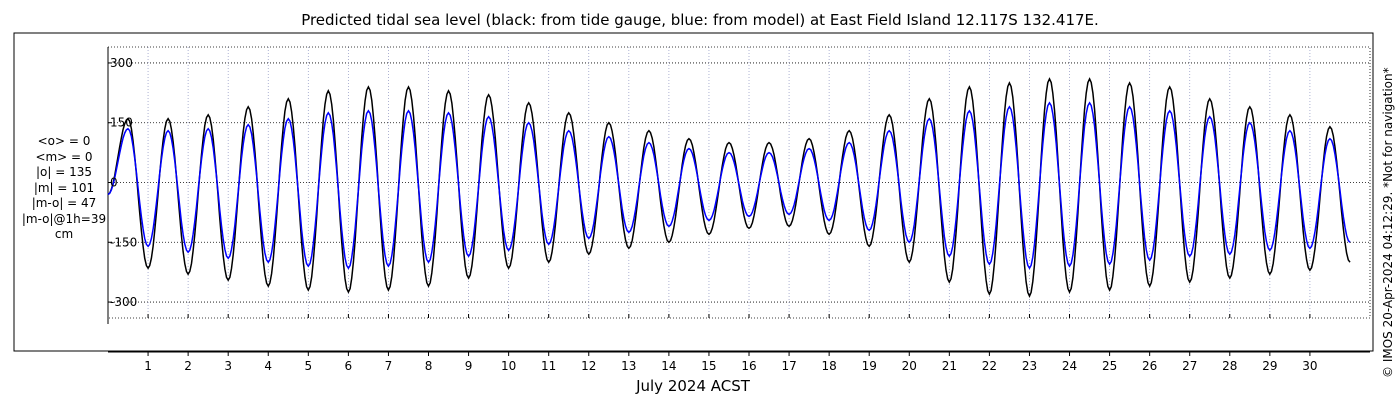 The image size is (1400, 400). What do you see at coordinates (788, 366) in the screenshot?
I see `x-tick-label: 17` at bounding box center [788, 366].